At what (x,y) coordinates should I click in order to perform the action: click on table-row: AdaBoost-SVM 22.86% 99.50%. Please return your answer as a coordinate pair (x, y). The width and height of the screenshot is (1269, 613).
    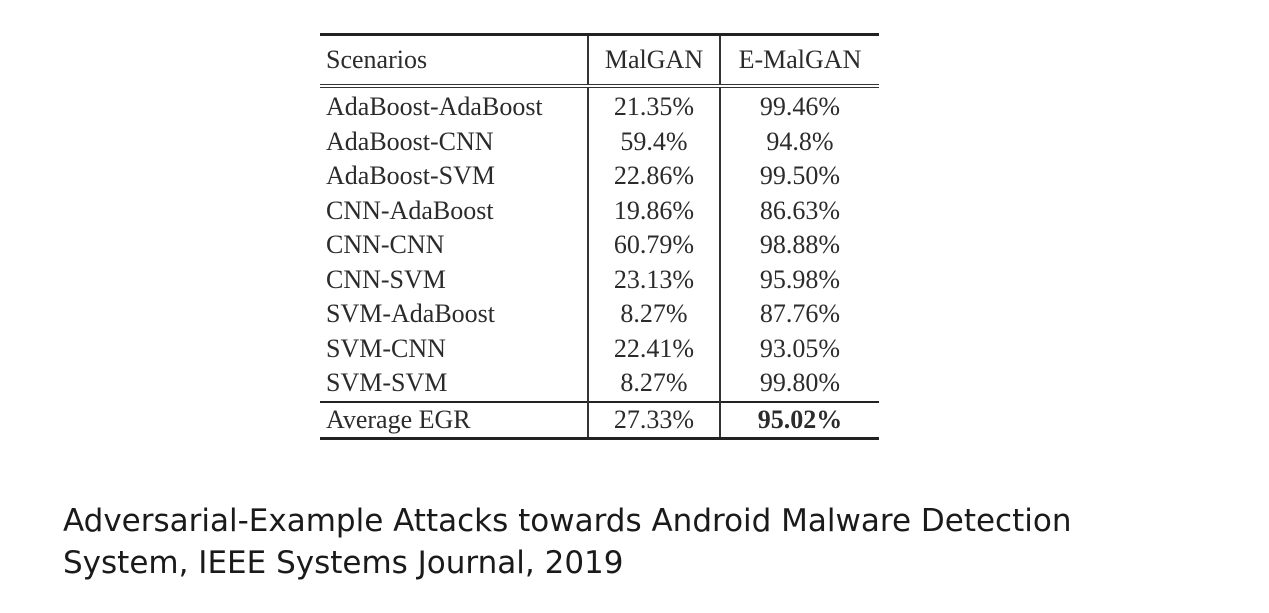
    Looking at the image, I should click on (599, 176).